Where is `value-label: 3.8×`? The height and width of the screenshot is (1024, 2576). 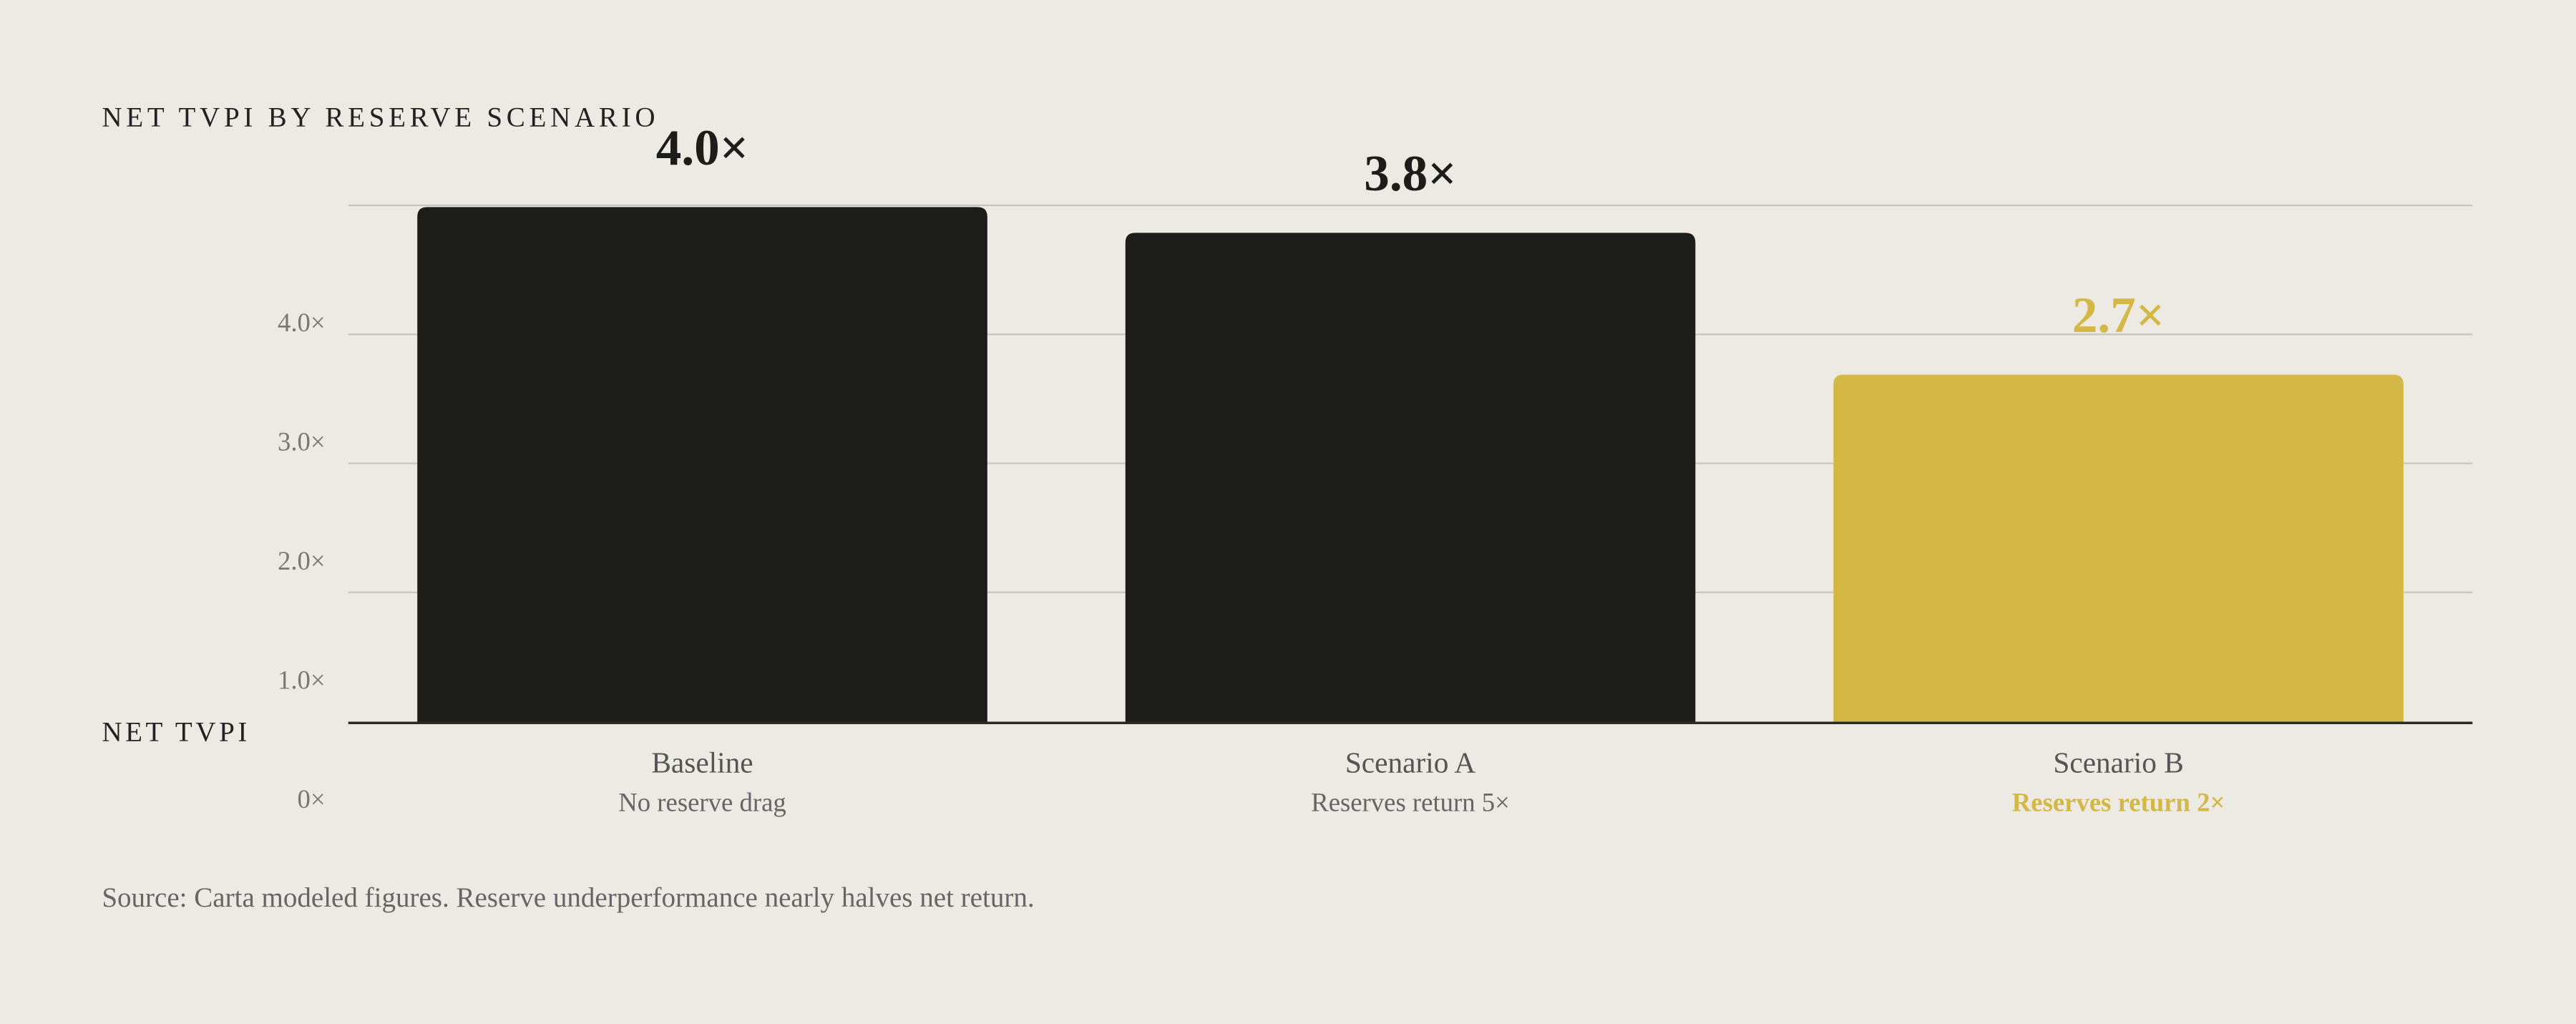
value-label: 3.8× is located at coordinates (1410, 174).